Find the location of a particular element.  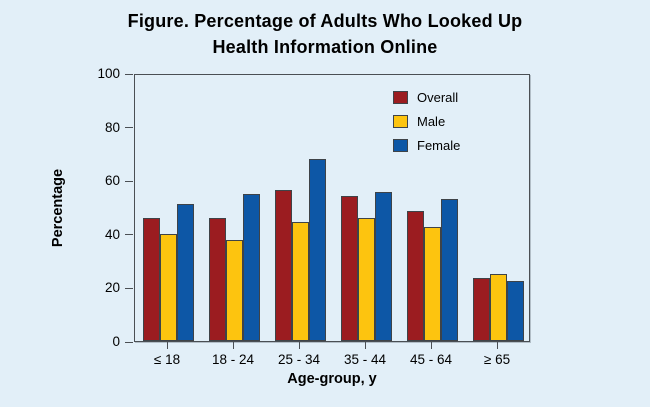

legend-label-male: Male is located at coordinates (431, 121).